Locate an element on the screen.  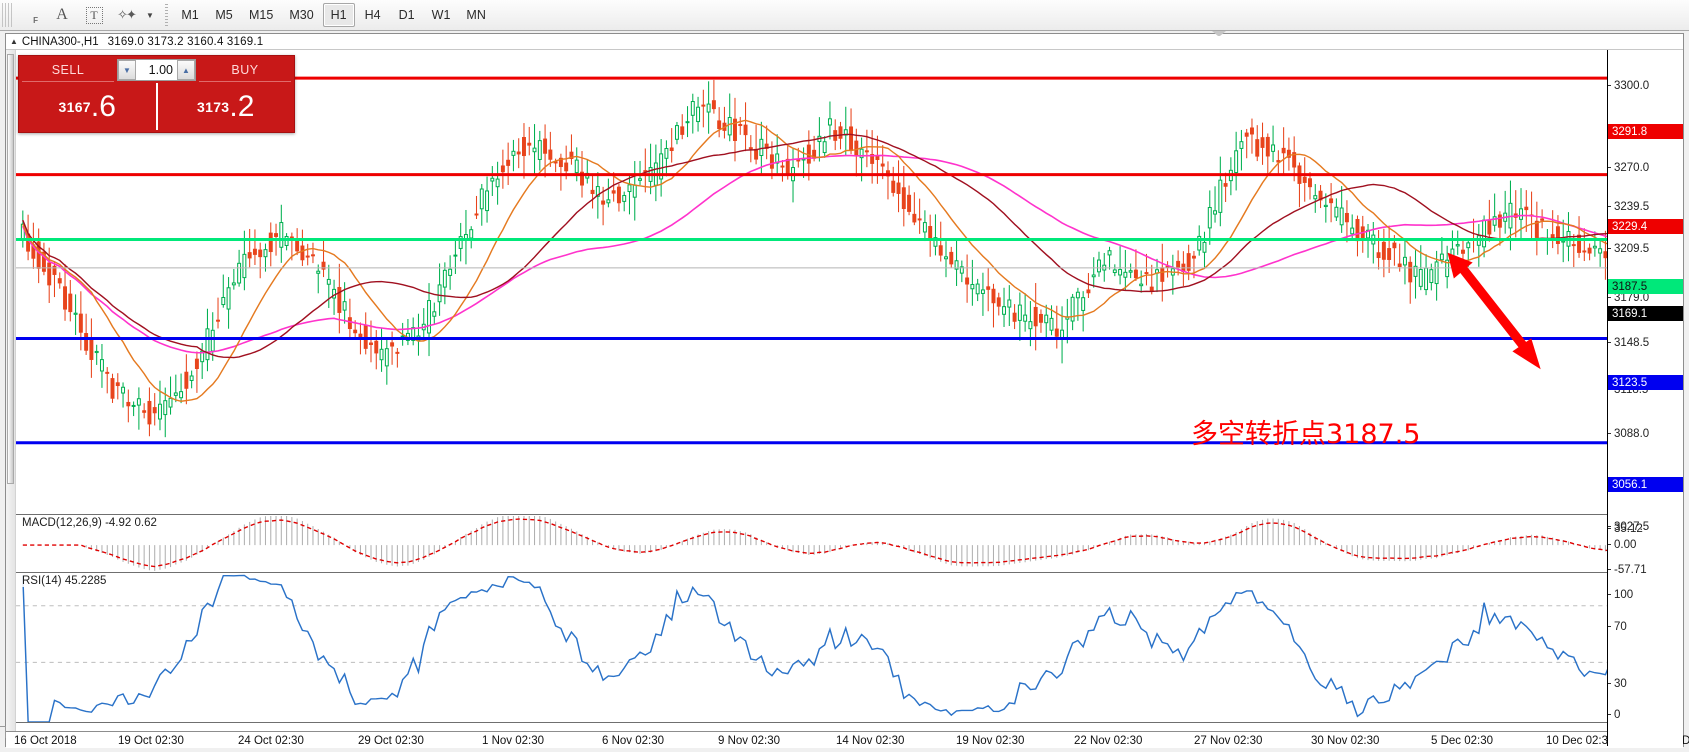
crosshair-grid-icon: F is located at coordinates (35, 20).